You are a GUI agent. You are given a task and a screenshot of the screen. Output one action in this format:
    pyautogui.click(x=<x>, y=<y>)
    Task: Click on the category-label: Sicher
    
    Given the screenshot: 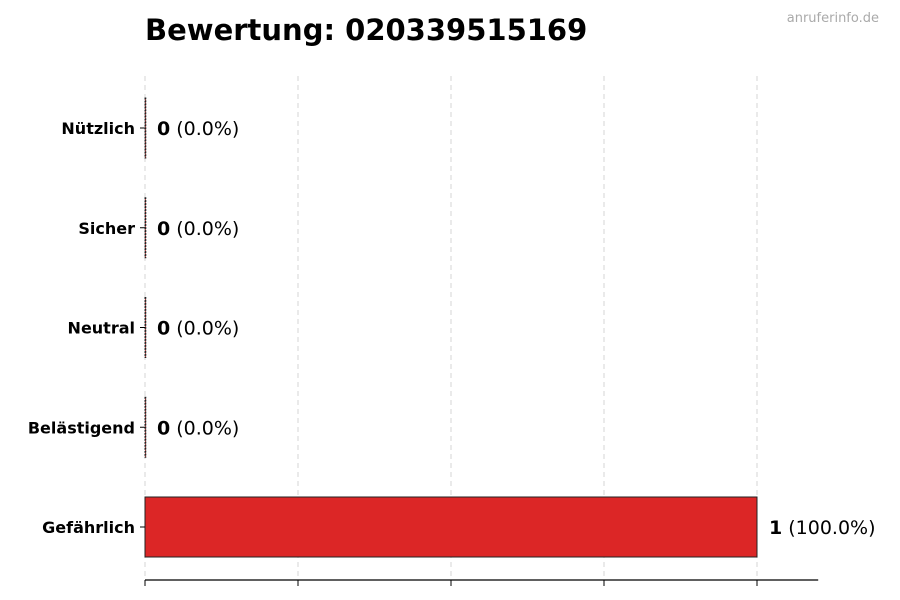 What is the action you would take?
    pyautogui.click(x=106, y=228)
    